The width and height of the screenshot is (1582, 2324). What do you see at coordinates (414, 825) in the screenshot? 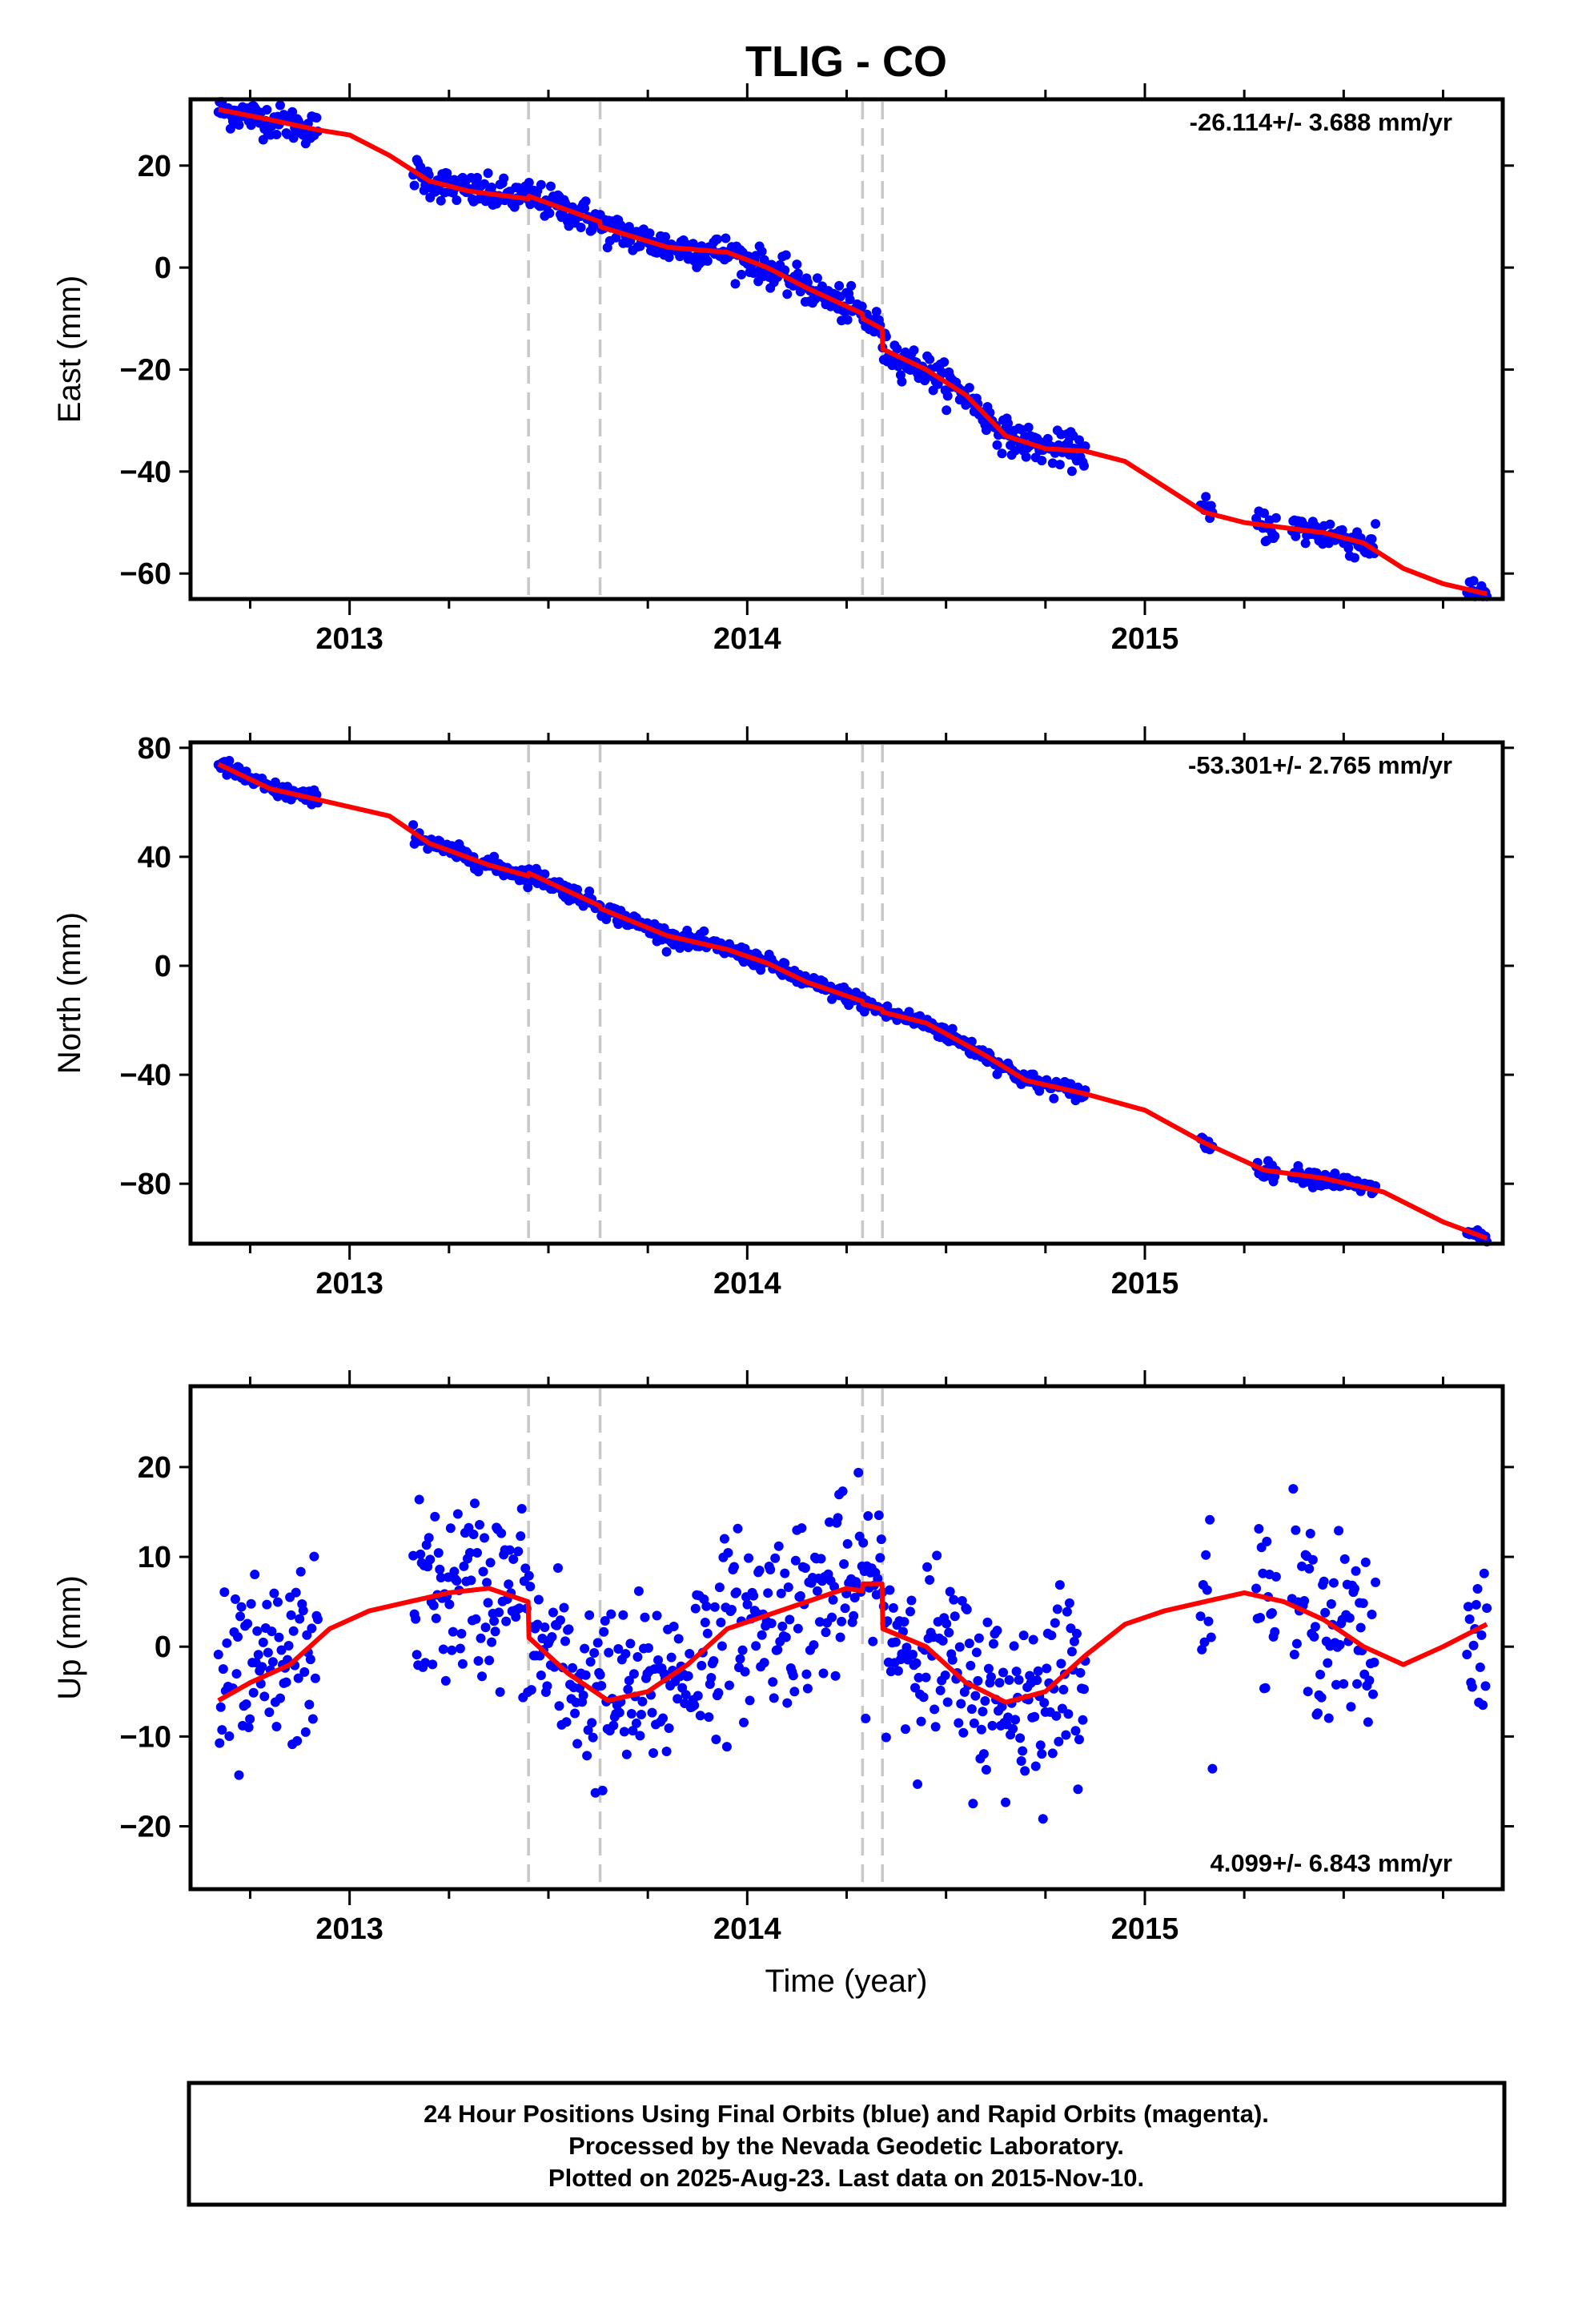
I see `north-data-point` at bounding box center [414, 825].